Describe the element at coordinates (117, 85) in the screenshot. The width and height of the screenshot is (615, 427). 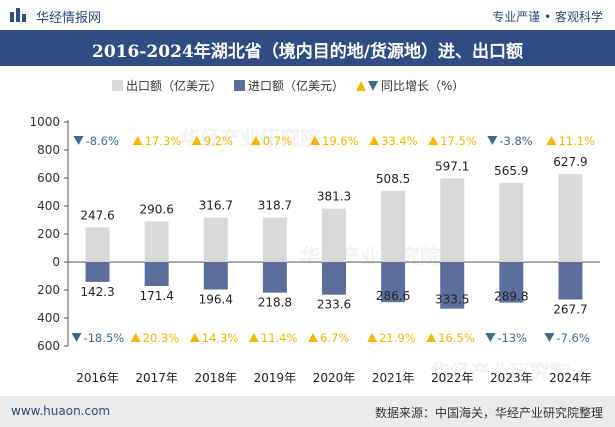
I see `legend-exports-swatch` at that location.